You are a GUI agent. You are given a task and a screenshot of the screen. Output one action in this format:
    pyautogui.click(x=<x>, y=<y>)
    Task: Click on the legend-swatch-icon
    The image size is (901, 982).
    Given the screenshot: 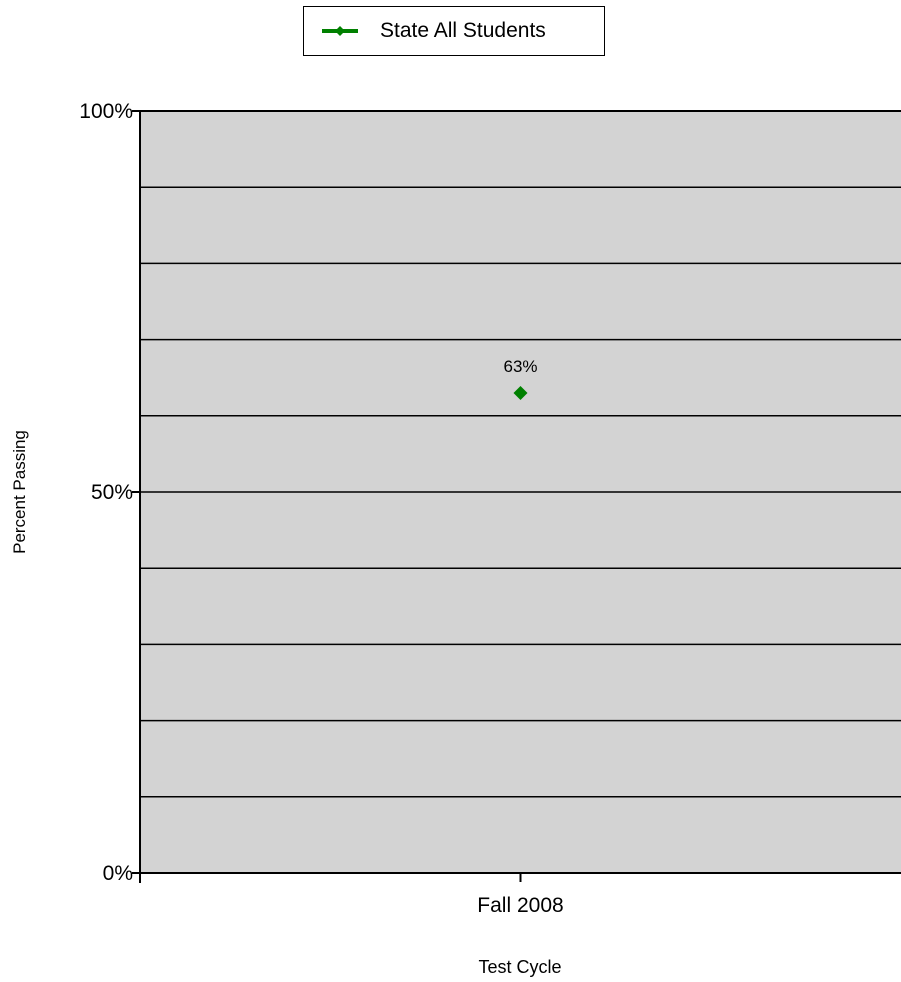 What is the action you would take?
    pyautogui.click(x=340, y=31)
    